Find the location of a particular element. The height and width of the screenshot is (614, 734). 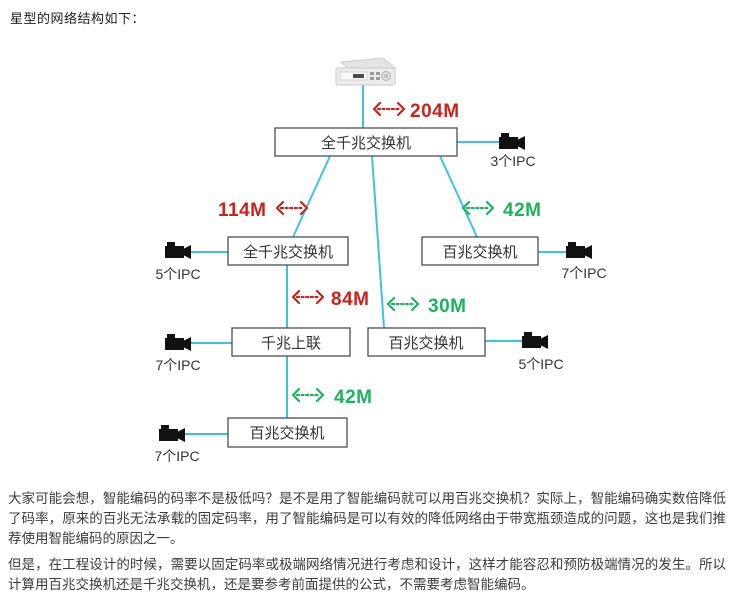

node-bottom-switch-label: 百兆交换机 is located at coordinates (286, 433).